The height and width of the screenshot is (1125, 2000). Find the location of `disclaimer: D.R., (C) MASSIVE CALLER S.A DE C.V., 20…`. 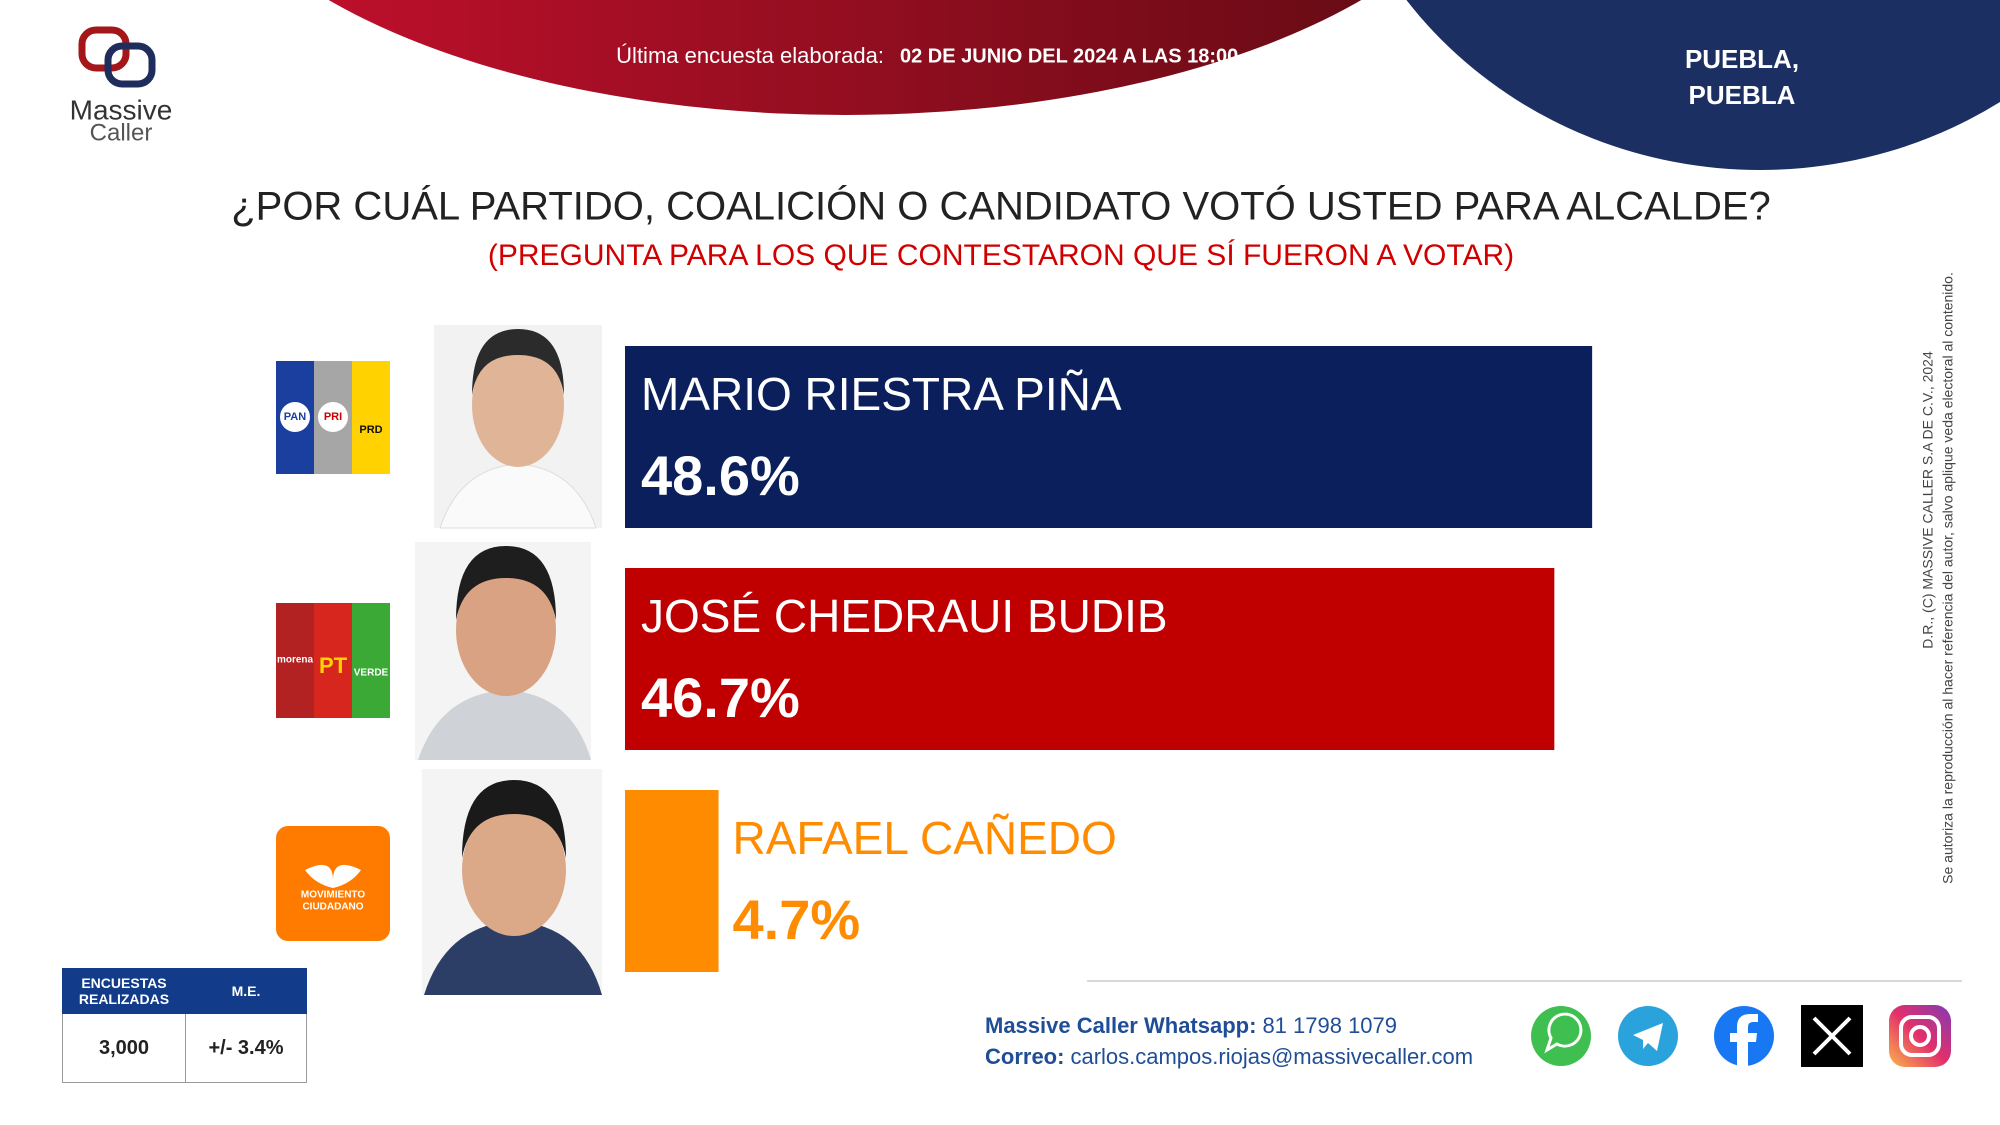

disclaimer: D.R., (C) MASSIVE CALLER S.A DE C.V., 20… is located at coordinates (1928, 500).